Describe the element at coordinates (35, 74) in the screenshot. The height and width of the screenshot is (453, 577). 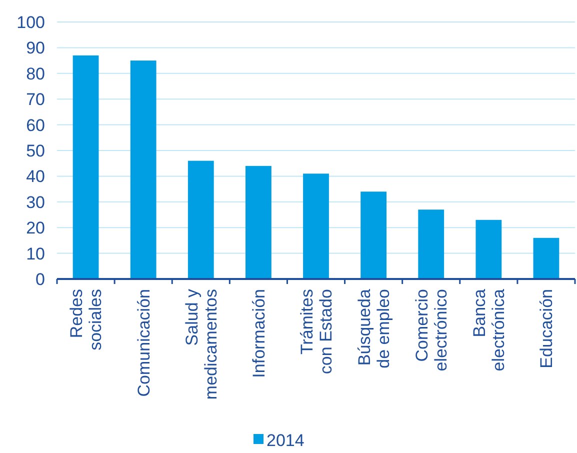
I see `y-tick-label: 80` at that location.